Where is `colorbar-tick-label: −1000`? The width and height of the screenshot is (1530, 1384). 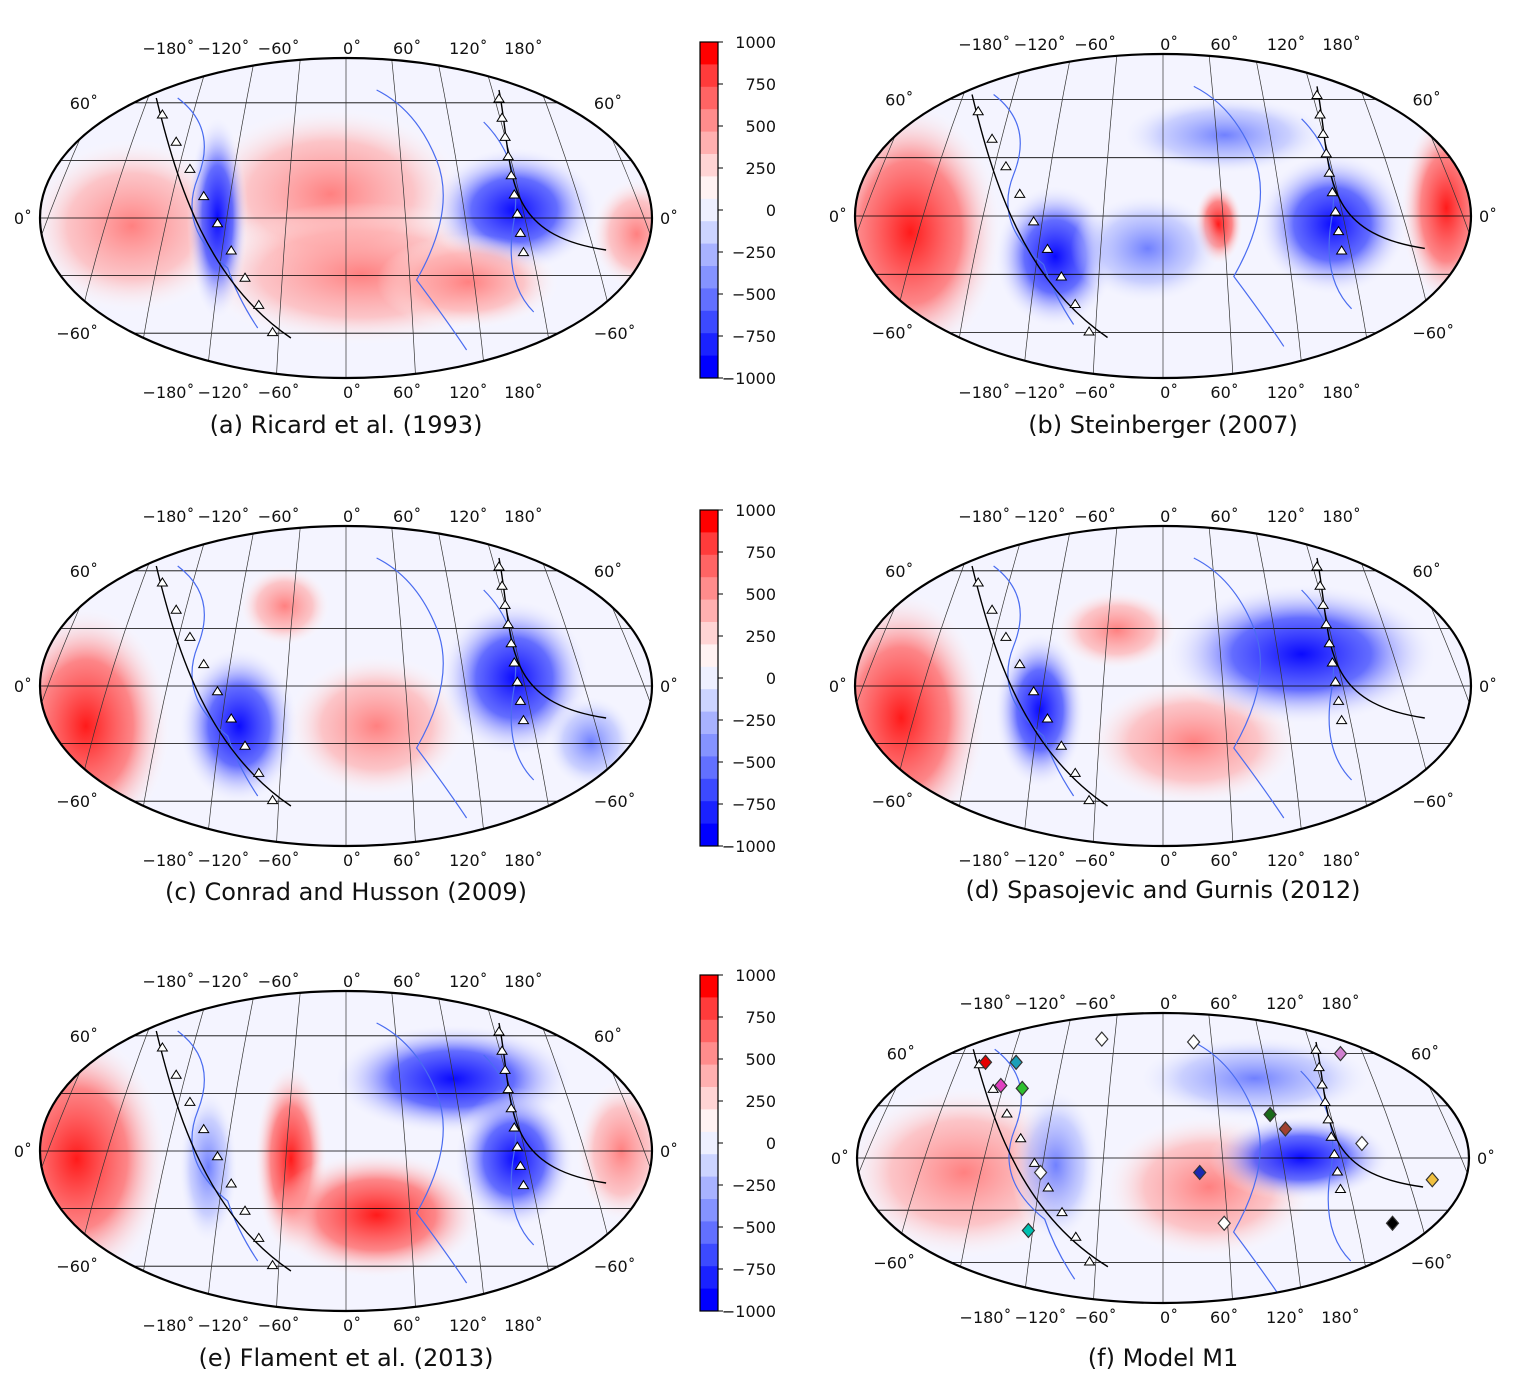 colorbar-tick-label: −1000 is located at coordinates (749, 1311).